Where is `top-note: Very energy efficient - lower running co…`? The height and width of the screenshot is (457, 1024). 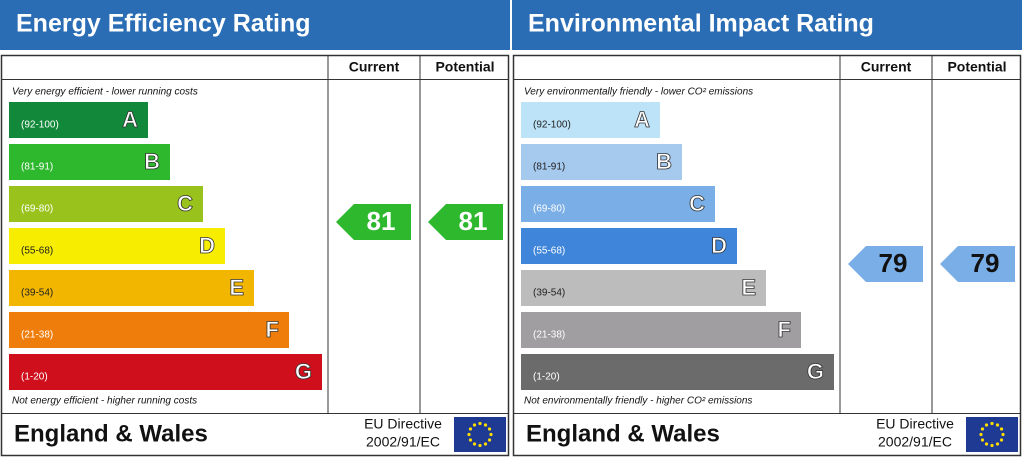 top-note: Very energy efficient - lower running co… is located at coordinates (105, 92).